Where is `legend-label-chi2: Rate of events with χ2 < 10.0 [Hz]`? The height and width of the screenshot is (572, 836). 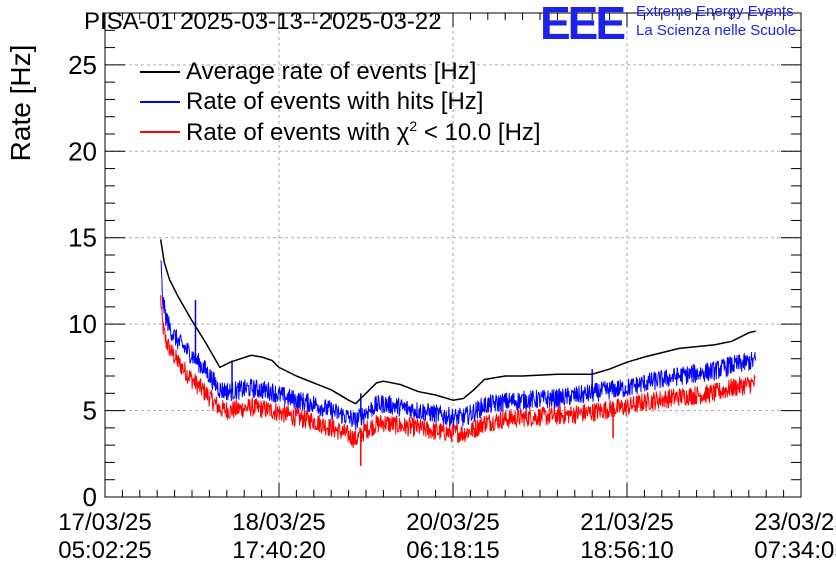
legend-label-chi2: Rate of events with χ2 < 10.0 [Hz] is located at coordinates (363, 132).